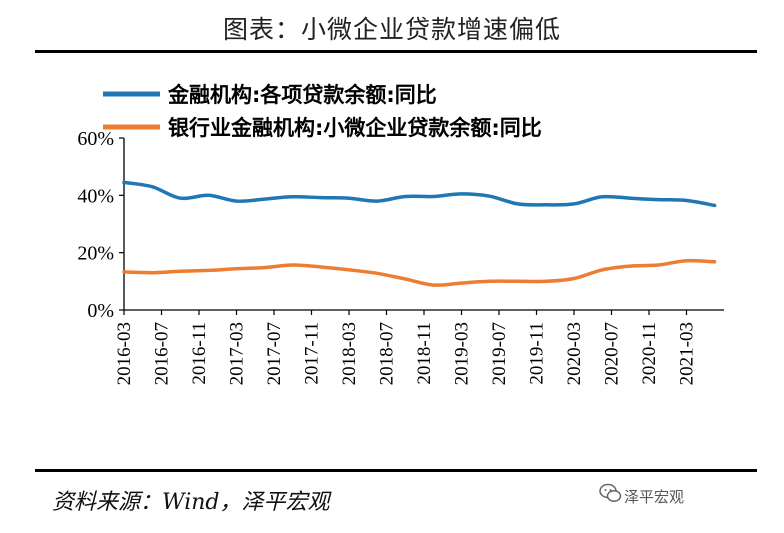 Image resolution: width=784 pixels, height=533 pixels. Describe the element at coordinates (191, 502) in the screenshot. I see `source-note: 资料来源：Wind，泽平宏观` at that location.